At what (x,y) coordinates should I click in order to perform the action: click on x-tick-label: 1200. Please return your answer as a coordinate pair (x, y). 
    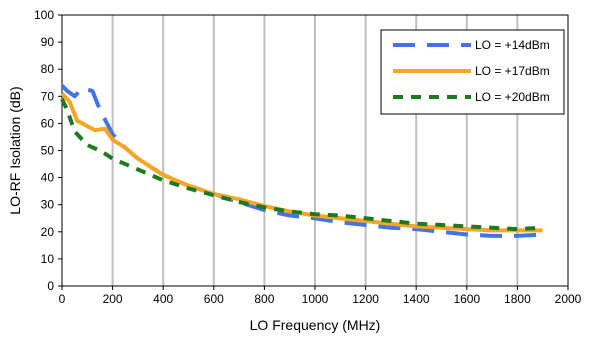
    Looking at the image, I should click on (365, 299).